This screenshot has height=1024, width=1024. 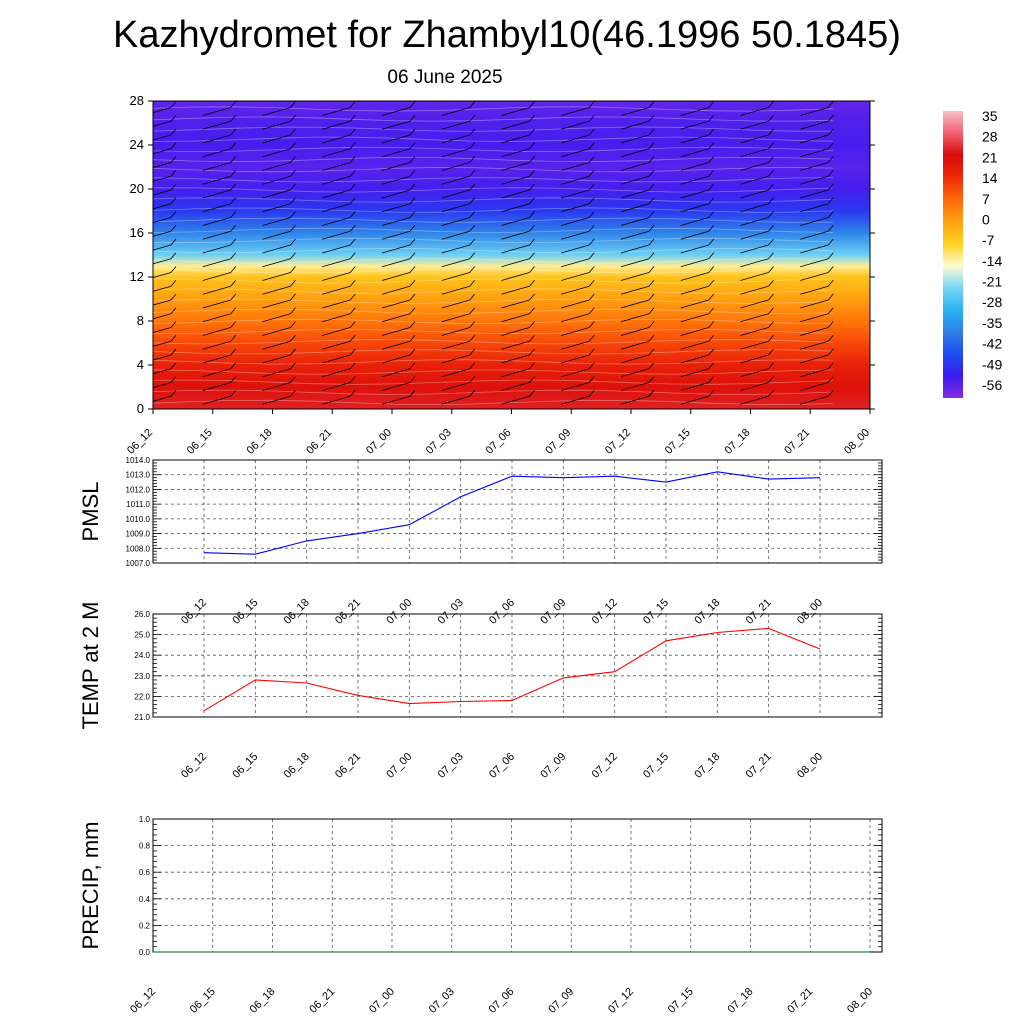 What do you see at coordinates (618, 442) in the screenshot?
I see `heat-x-tick-label: 07_12` at bounding box center [618, 442].